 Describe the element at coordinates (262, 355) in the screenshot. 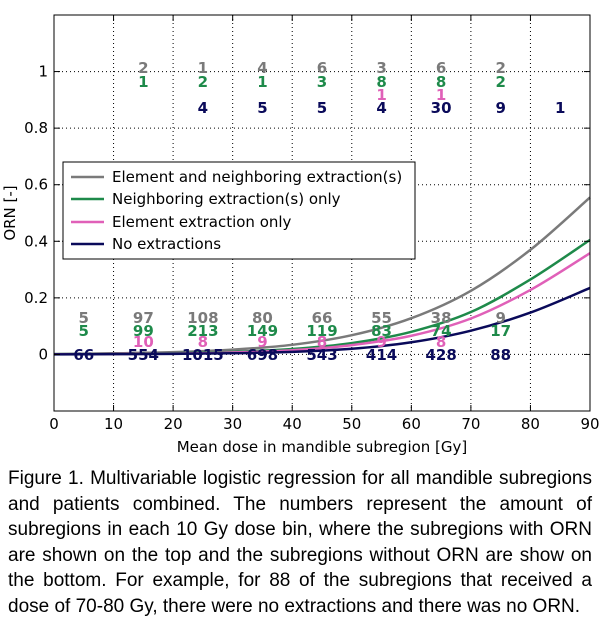

I see `no-orn-count-label: 698` at that location.